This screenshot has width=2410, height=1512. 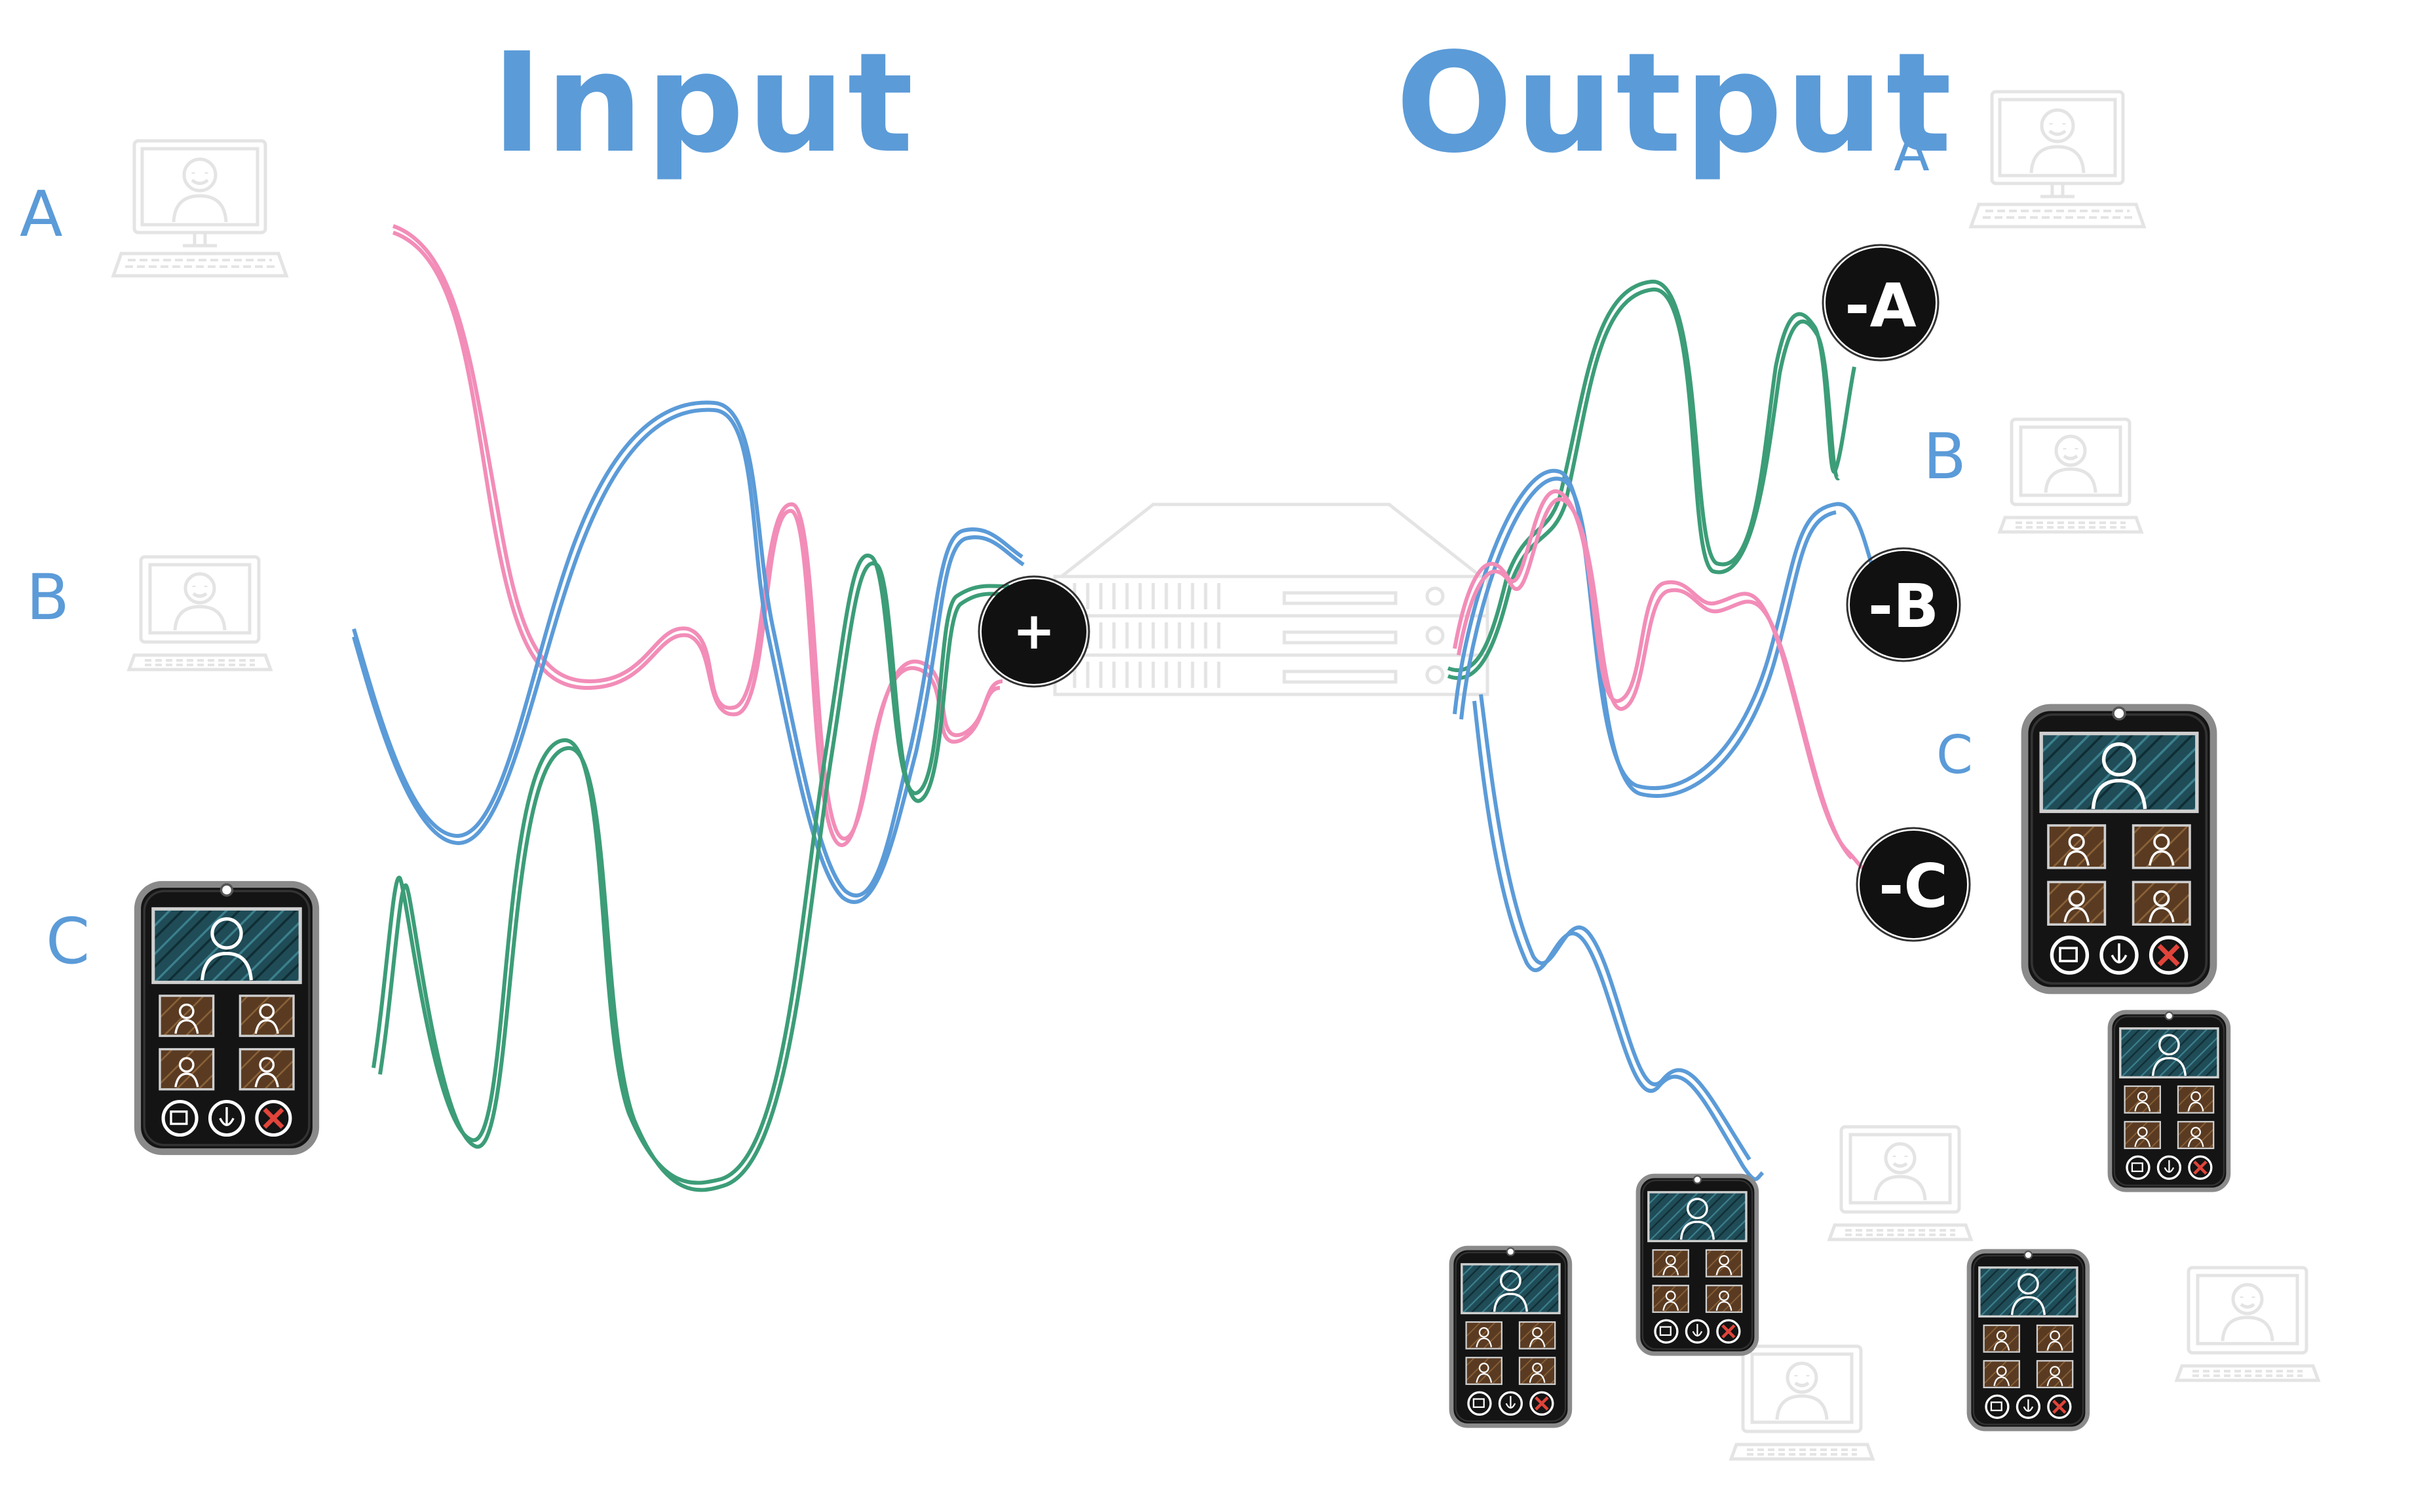 I want to click on minus-b-label: -B, so click(x=1903, y=606).